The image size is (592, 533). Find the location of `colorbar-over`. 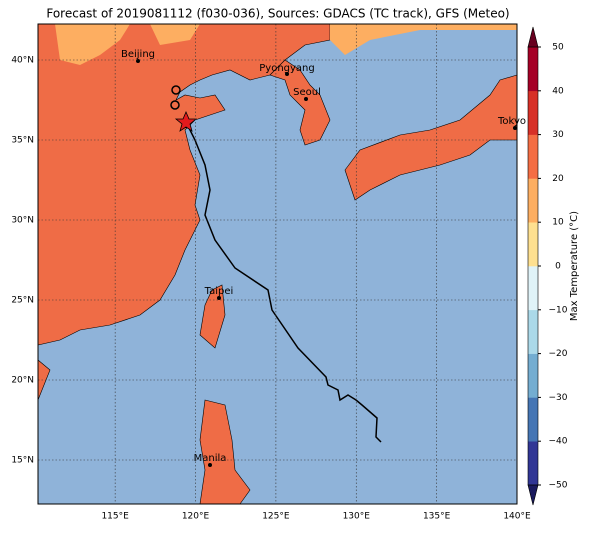

colorbar-over is located at coordinates (533, 37).